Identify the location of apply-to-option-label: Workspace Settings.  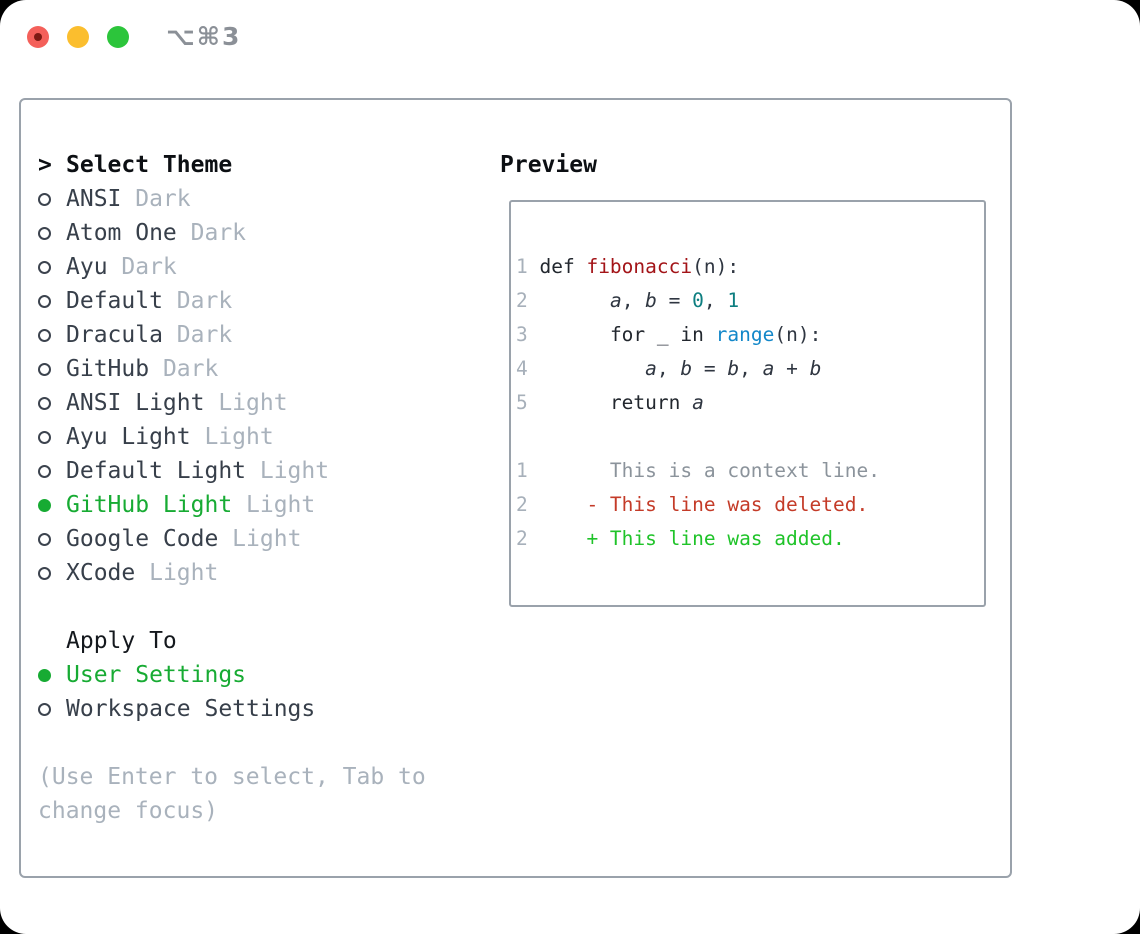
(191, 709).